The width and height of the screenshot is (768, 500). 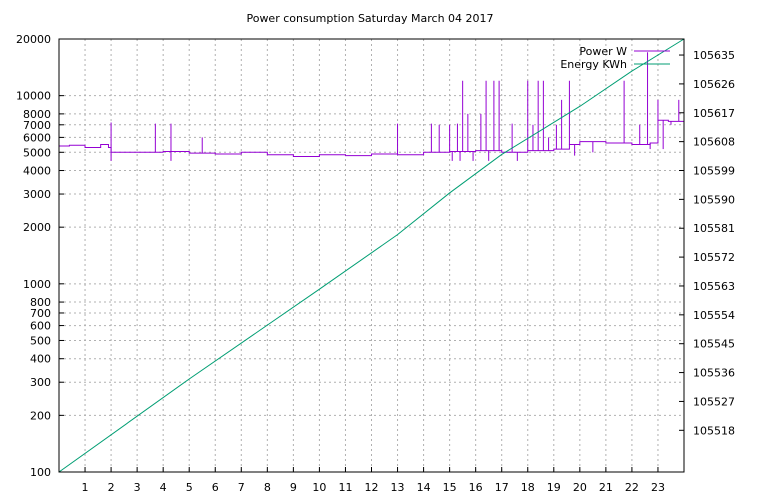 I want to click on x-tick-label: 11, so click(x=345, y=487).